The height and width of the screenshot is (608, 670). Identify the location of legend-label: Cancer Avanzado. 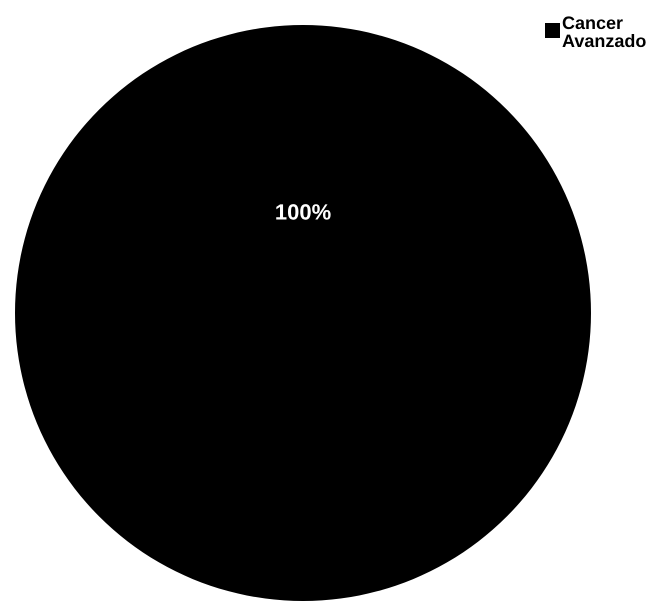
(605, 32).